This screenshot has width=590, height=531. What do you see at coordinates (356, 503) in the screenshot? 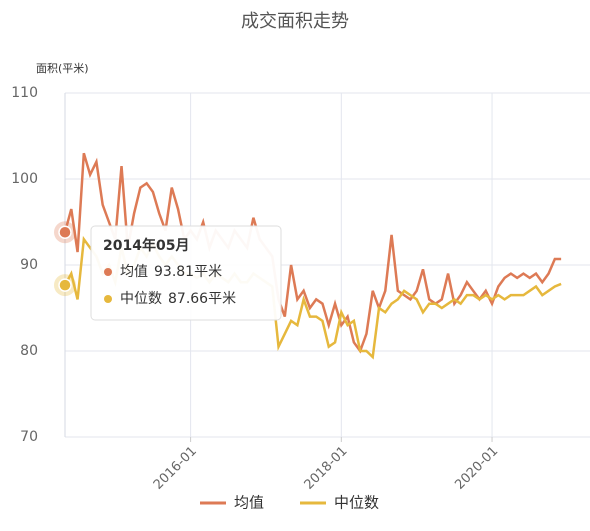
I see `legend-label: 中位数` at bounding box center [356, 503].